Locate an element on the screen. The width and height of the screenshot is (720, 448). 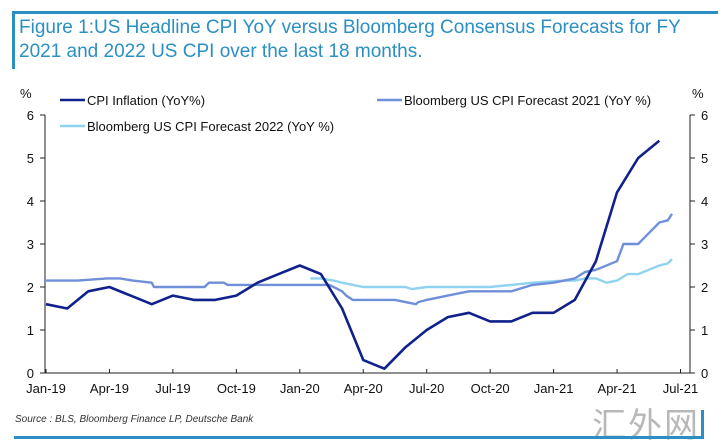
y-tick-label-left: 6 is located at coordinates (30, 115).